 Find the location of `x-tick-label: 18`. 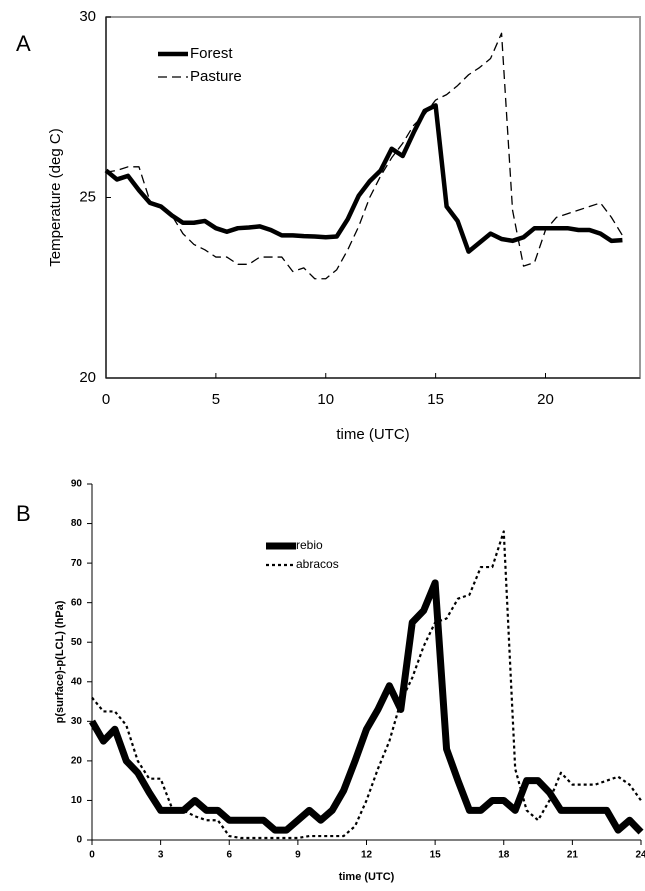

x-tick-label: 18 is located at coordinates (504, 855).